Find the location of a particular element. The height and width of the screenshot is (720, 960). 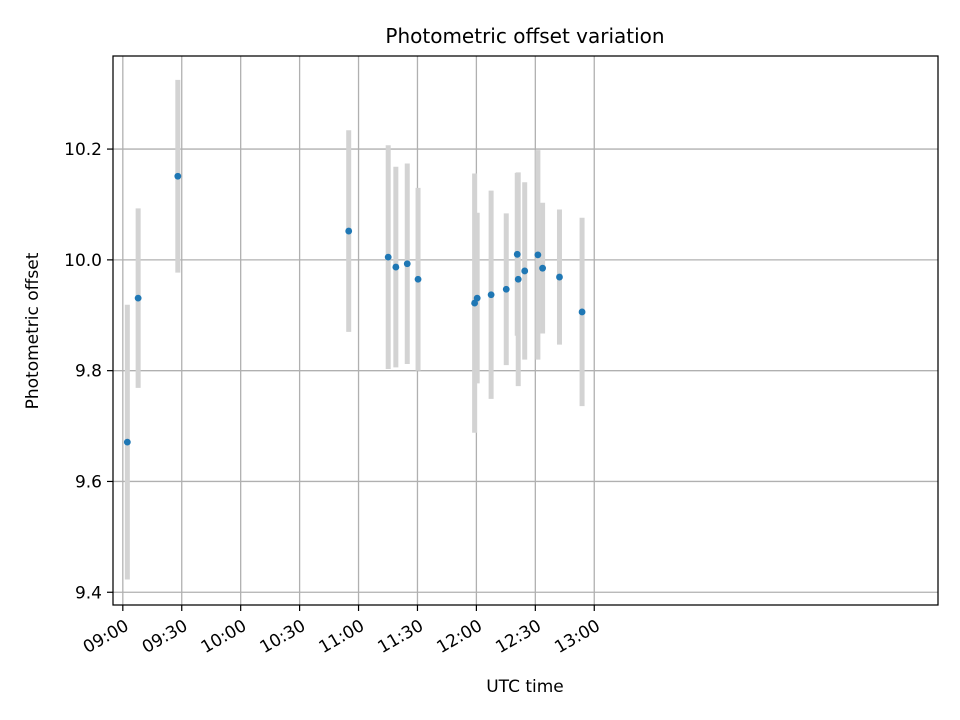

y-tick-label: 10.0 is located at coordinates (83, 261).